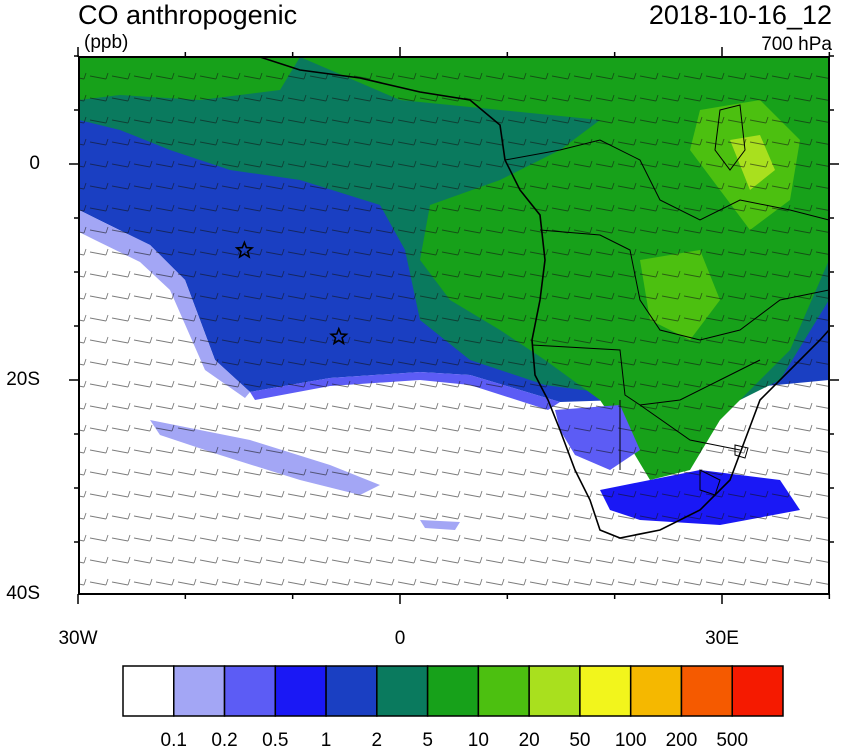 The image size is (850, 752). Describe the element at coordinates (377, 740) in the screenshot. I see `colorbar-label: 2` at that location.